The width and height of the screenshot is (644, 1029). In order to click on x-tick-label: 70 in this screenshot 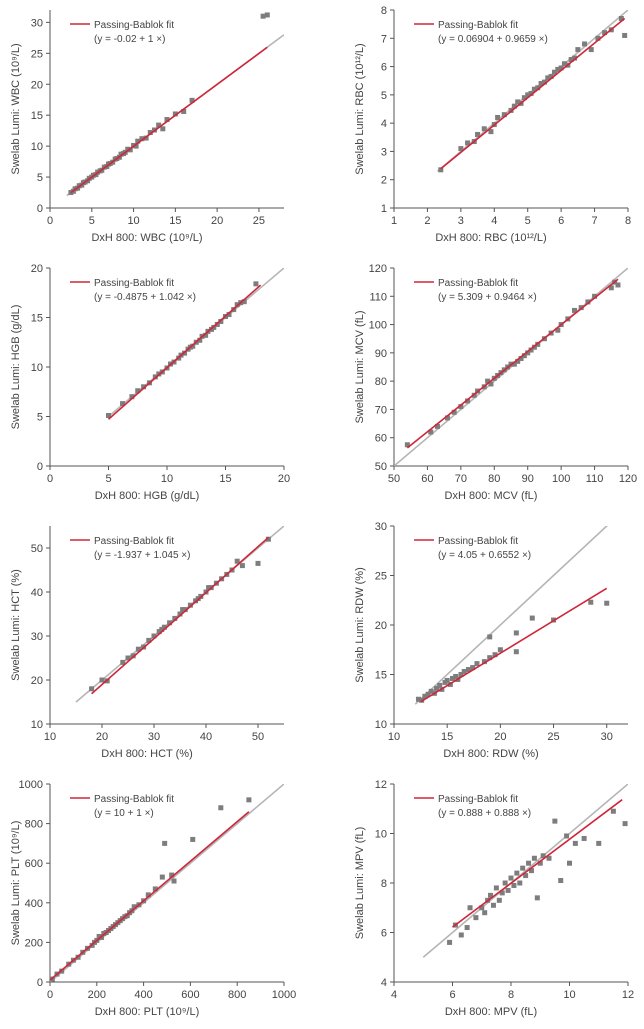, I will do `click(461, 479)`.